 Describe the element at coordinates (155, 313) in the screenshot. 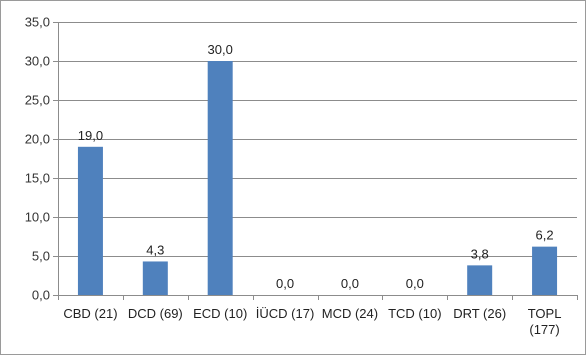

I see `category-label: DCD (69)` at that location.